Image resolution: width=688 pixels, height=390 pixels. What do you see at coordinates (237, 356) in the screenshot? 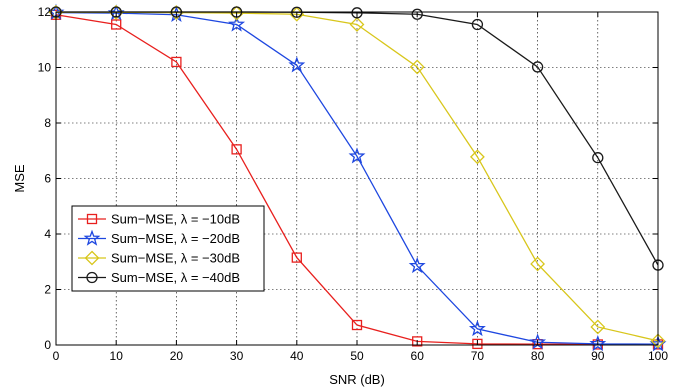
I see `x-tick-label: 30` at bounding box center [237, 356].